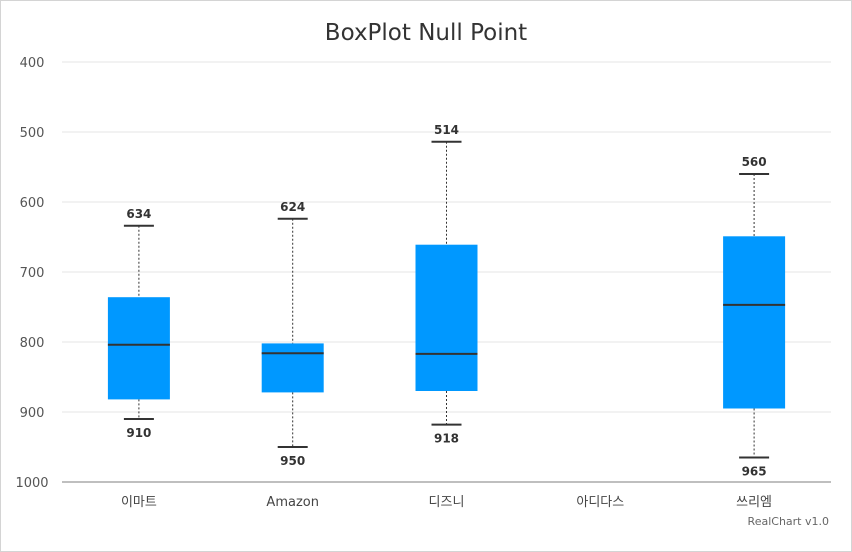 Image resolution: width=852 pixels, height=552 pixels. I want to click on y-tick-label: 600, so click(32, 203).